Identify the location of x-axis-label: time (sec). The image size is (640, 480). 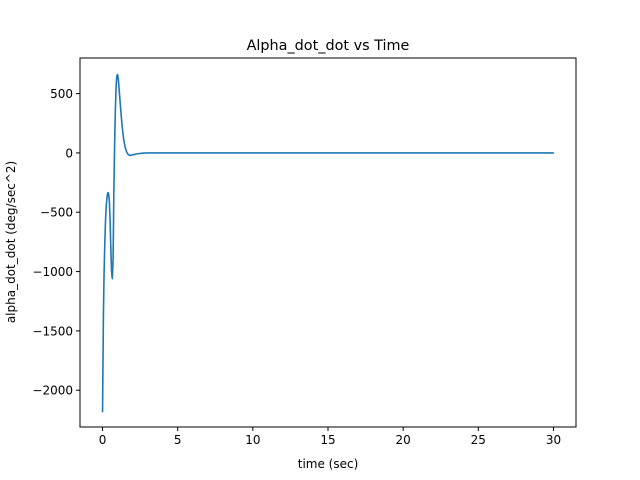
(328, 464).